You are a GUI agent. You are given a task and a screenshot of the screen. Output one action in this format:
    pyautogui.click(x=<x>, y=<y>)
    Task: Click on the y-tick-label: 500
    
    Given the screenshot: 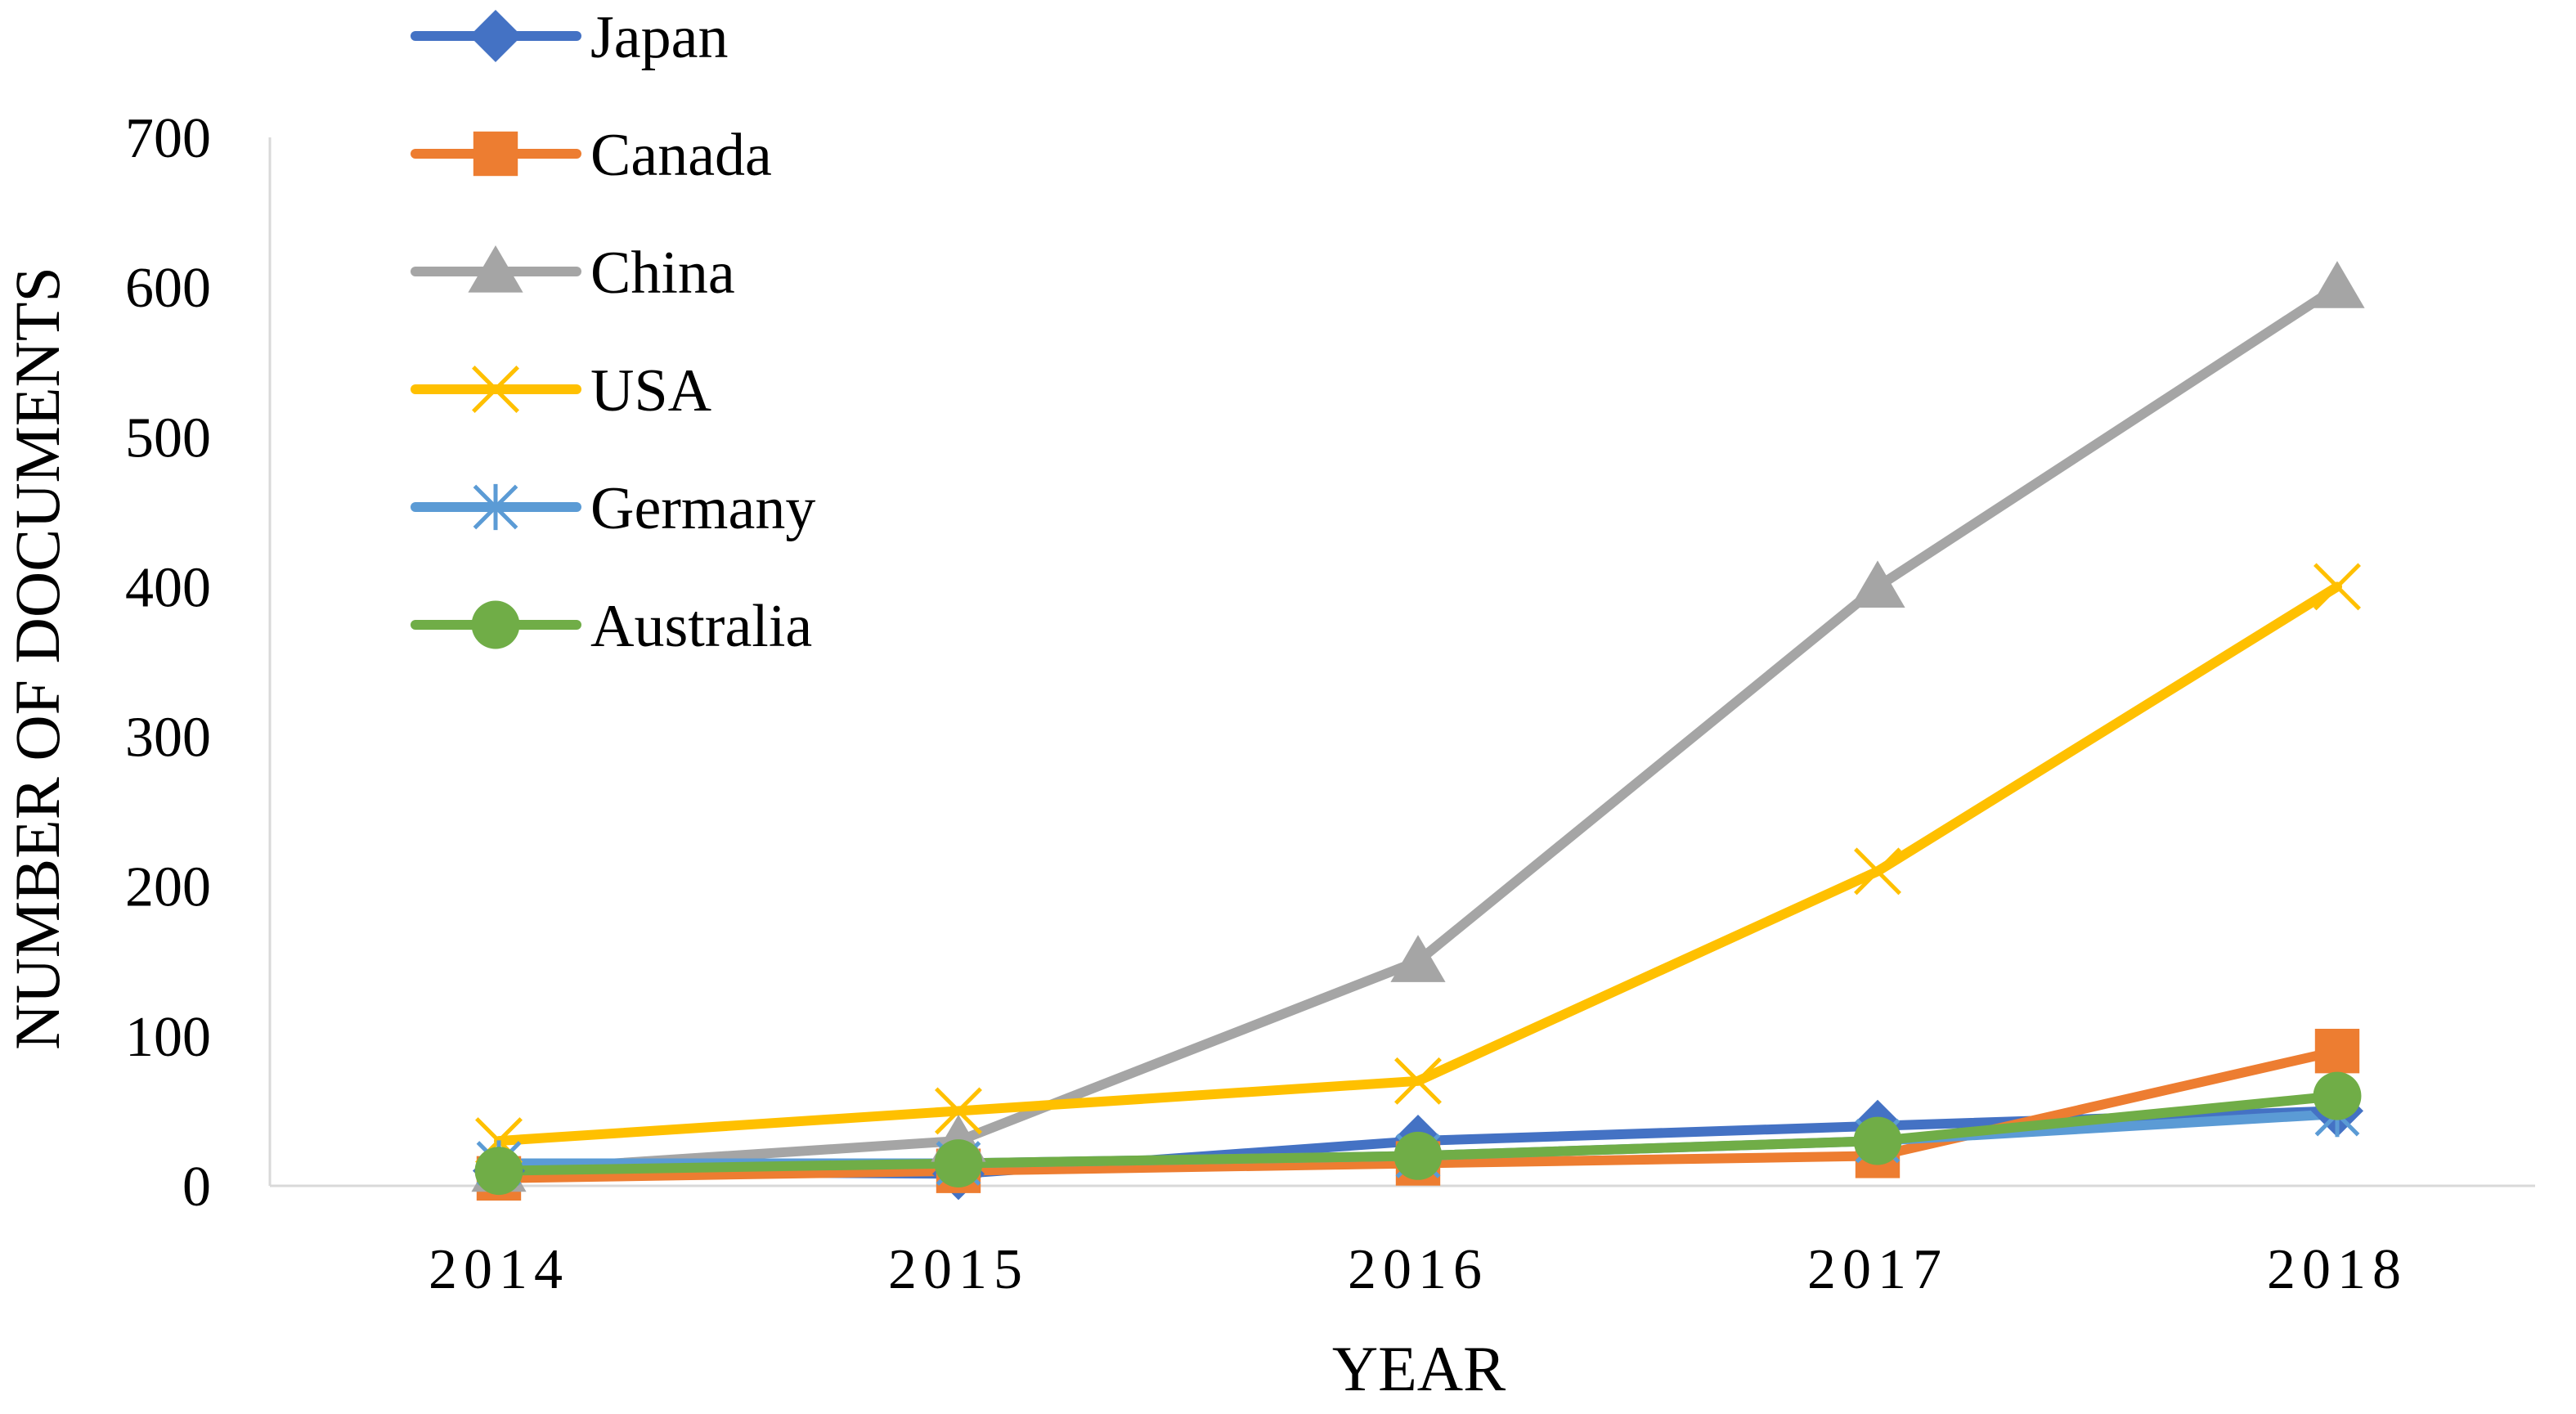 What is the action you would take?
    pyautogui.click(x=168, y=437)
    